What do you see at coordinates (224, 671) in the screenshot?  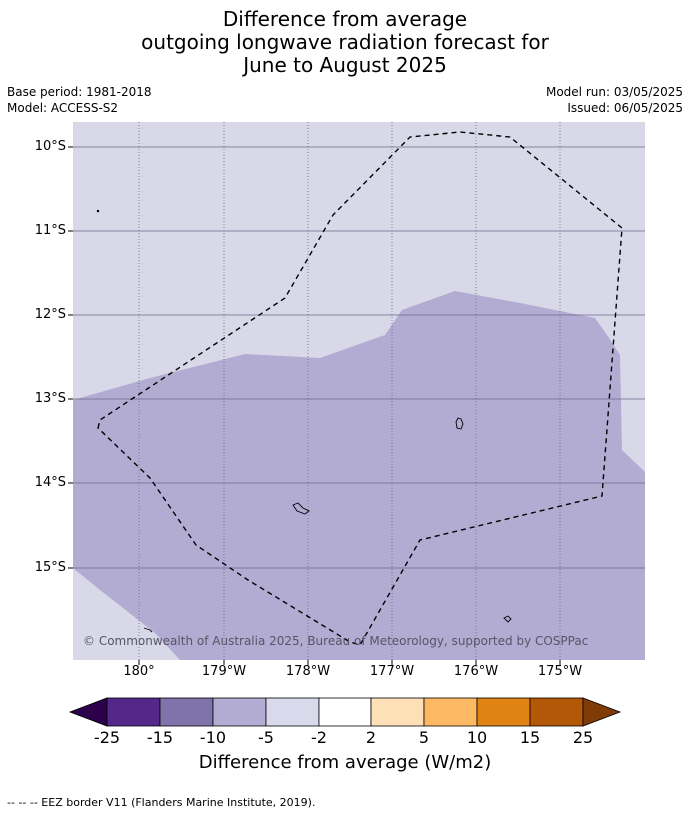 I see `lon-label-179w: 179°W` at bounding box center [224, 671].